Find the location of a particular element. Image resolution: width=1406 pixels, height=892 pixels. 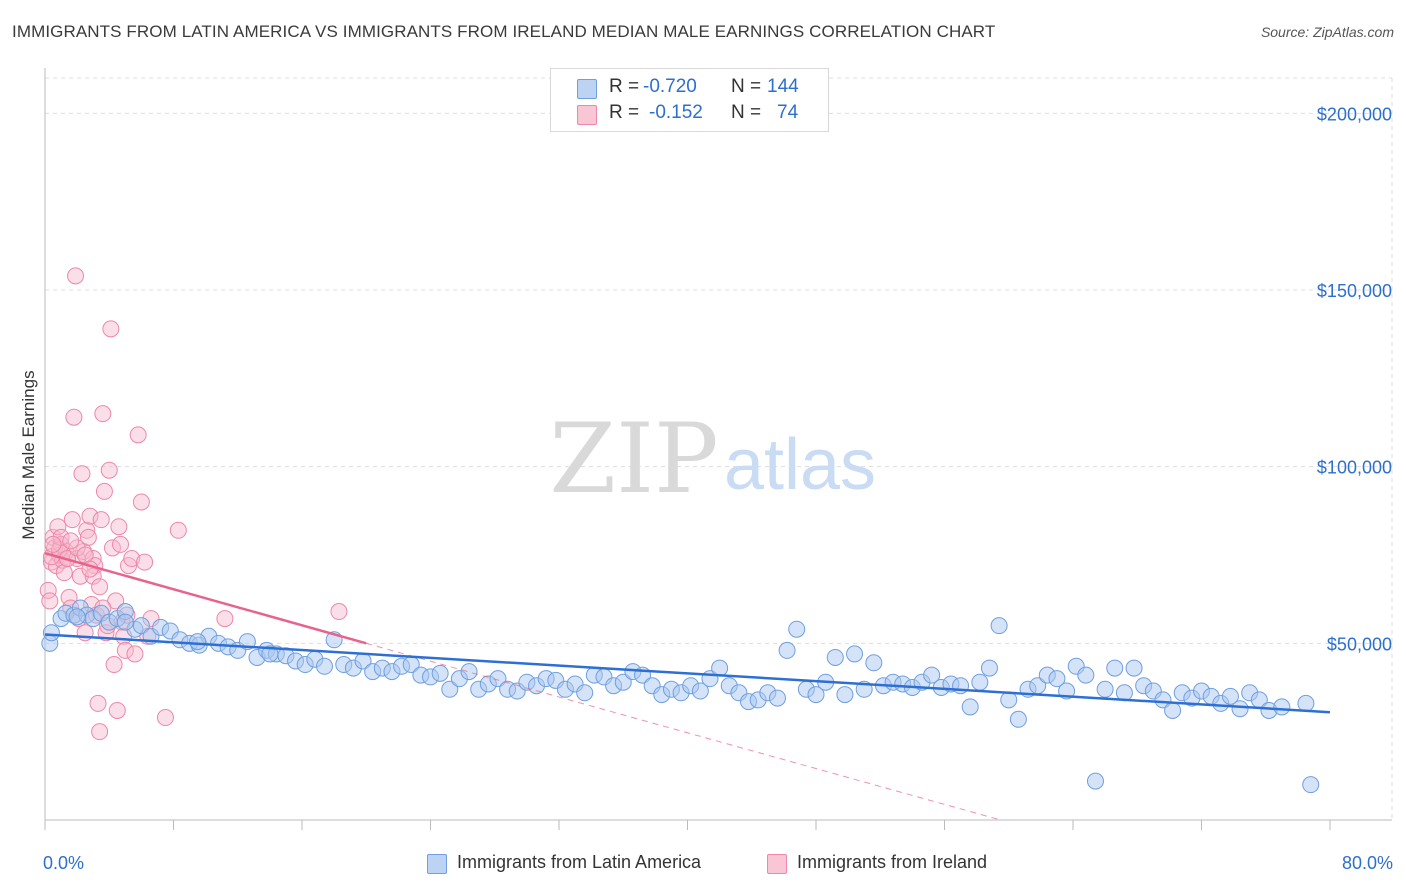

y-axis-label: Median Male Earnings is located at coordinates (28, 454).